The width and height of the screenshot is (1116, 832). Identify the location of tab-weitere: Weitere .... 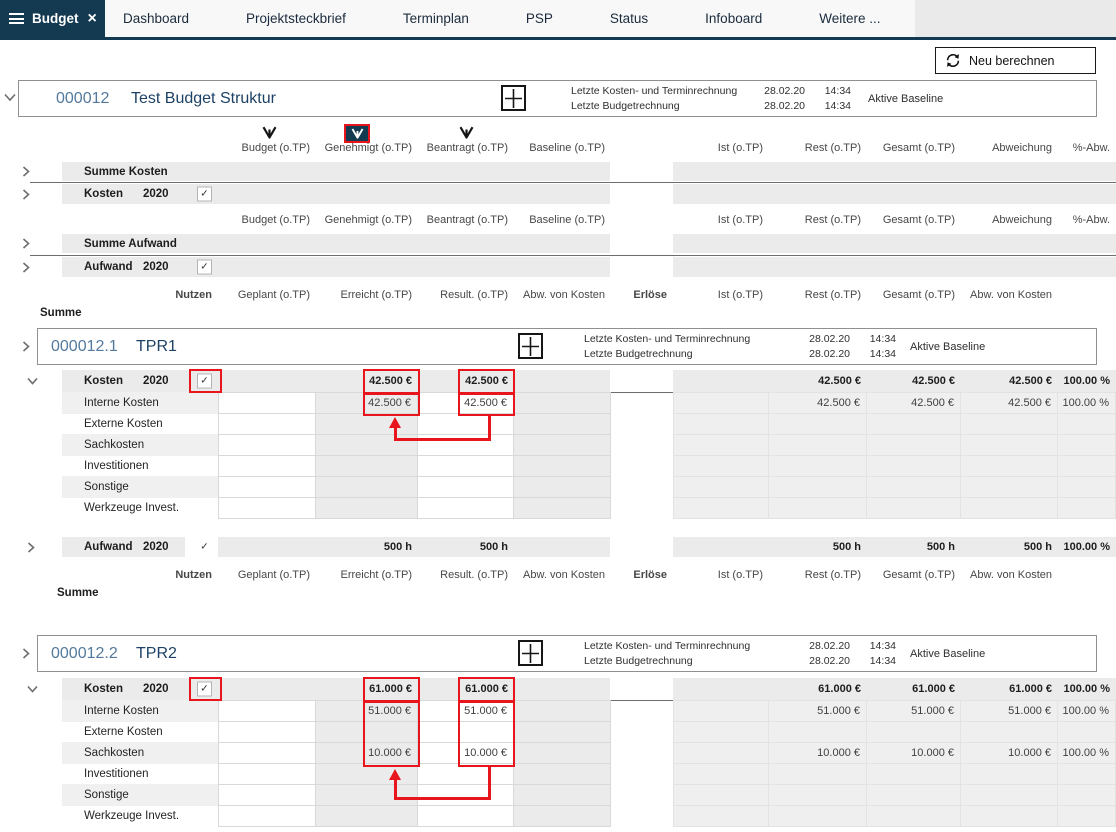
(850, 18).